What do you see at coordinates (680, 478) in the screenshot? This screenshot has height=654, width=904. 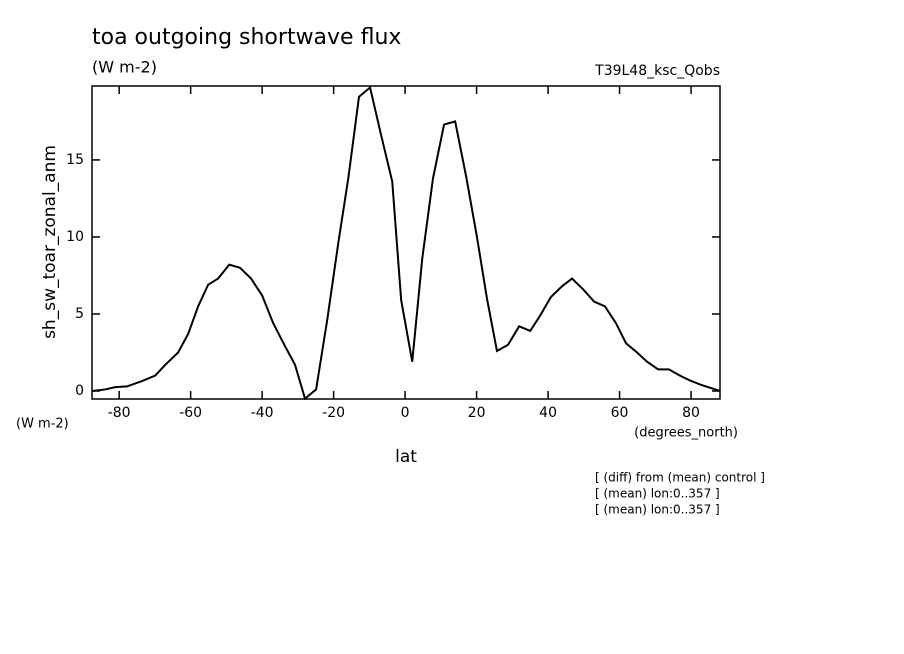 I see `note: [ (diff) from (mean) control ]` at bounding box center [680, 478].